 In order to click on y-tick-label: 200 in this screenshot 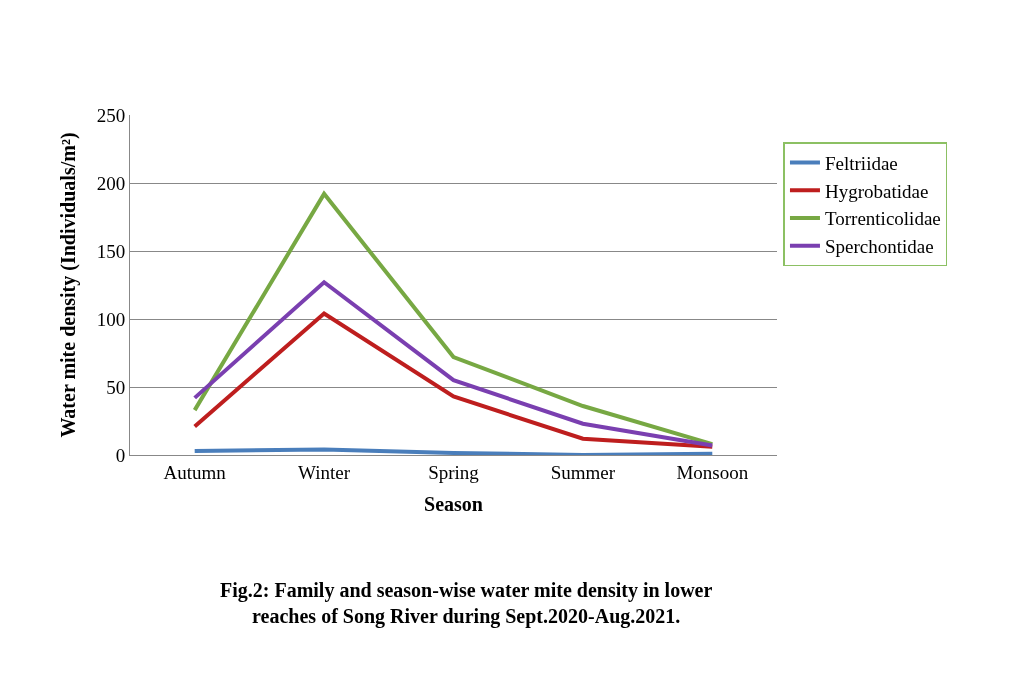, I will do `click(111, 183)`.